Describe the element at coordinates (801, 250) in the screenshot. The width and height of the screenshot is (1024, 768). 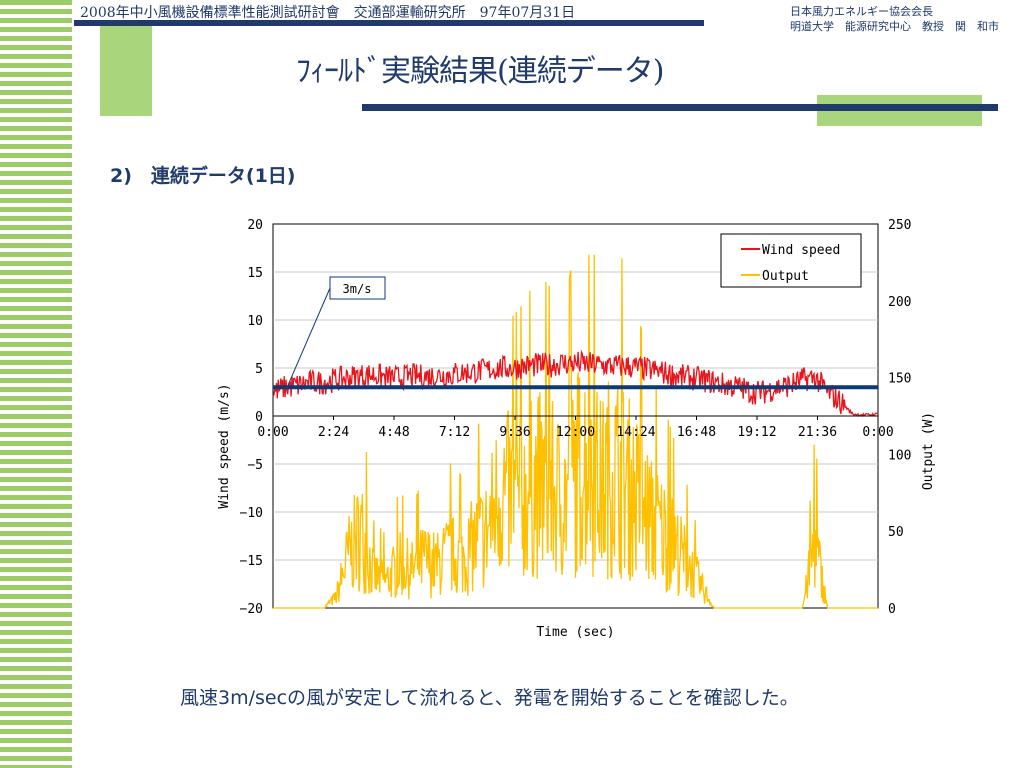
I see `legend-label: Wind speed` at that location.